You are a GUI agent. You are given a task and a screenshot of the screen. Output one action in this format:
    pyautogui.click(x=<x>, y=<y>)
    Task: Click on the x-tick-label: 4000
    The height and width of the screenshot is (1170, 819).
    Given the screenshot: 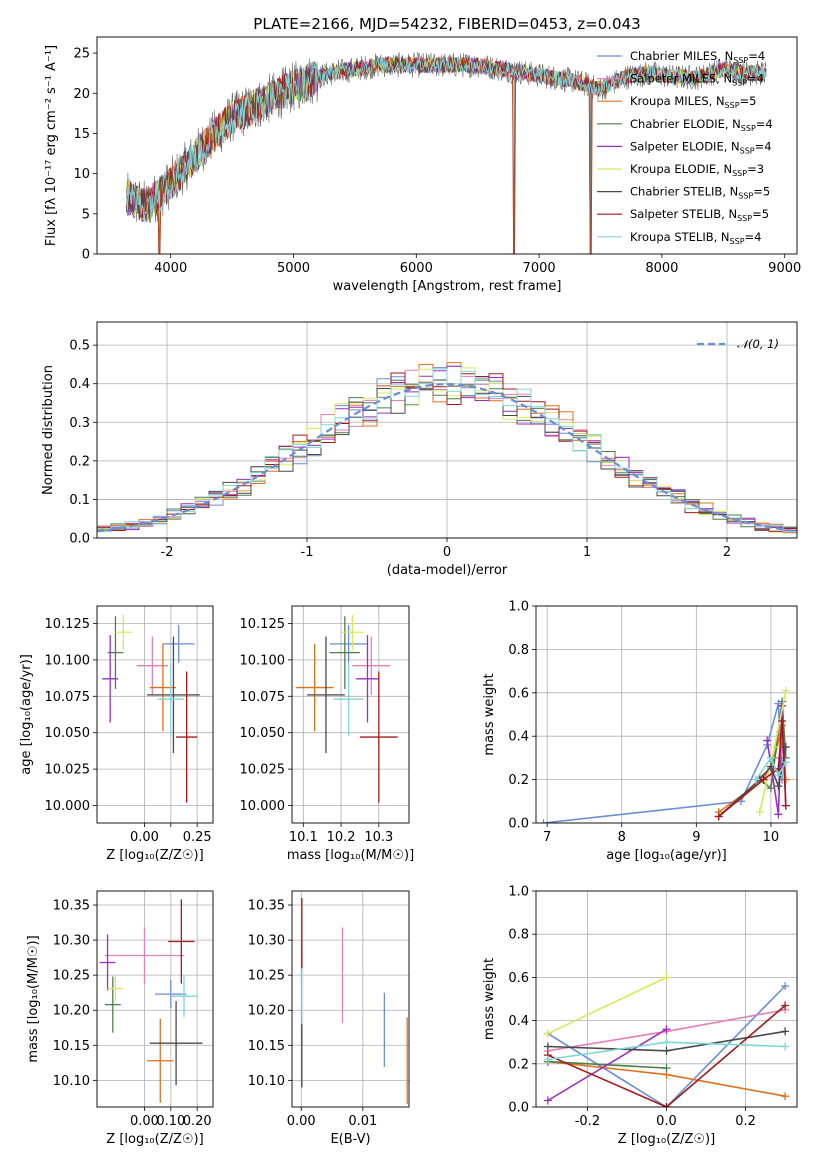 What is the action you would take?
    pyautogui.click(x=170, y=268)
    